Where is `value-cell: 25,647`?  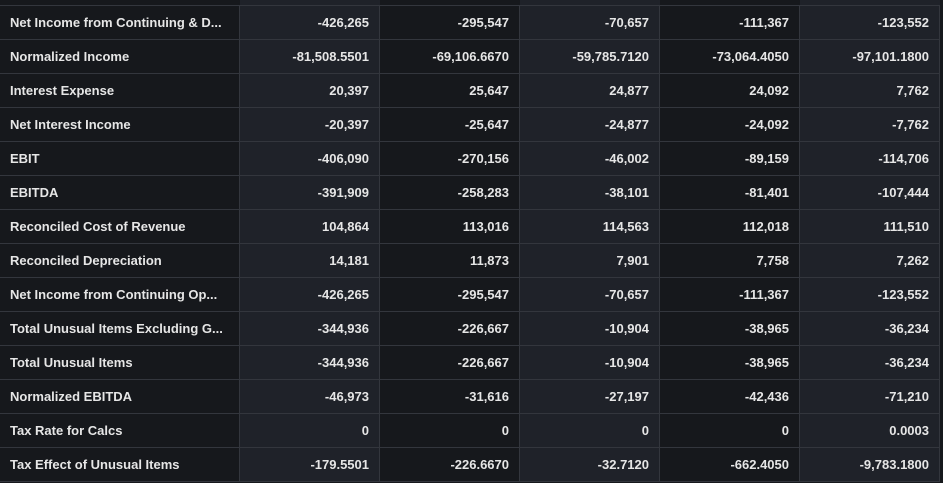 value-cell: 25,647 is located at coordinates (449, 90).